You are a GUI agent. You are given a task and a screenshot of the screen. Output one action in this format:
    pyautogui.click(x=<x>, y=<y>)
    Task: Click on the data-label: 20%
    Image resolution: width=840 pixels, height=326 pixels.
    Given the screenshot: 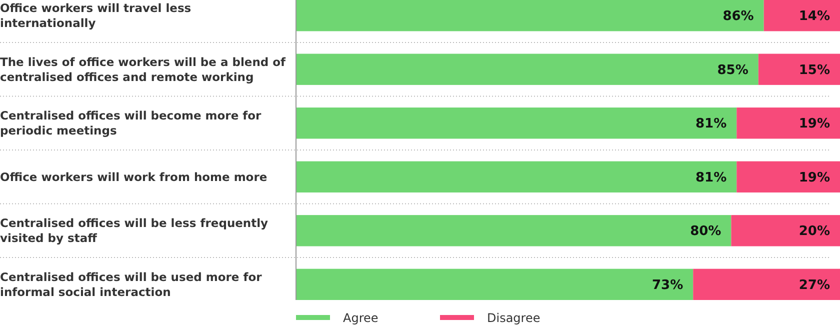 What is the action you would take?
    pyautogui.click(x=814, y=232)
    